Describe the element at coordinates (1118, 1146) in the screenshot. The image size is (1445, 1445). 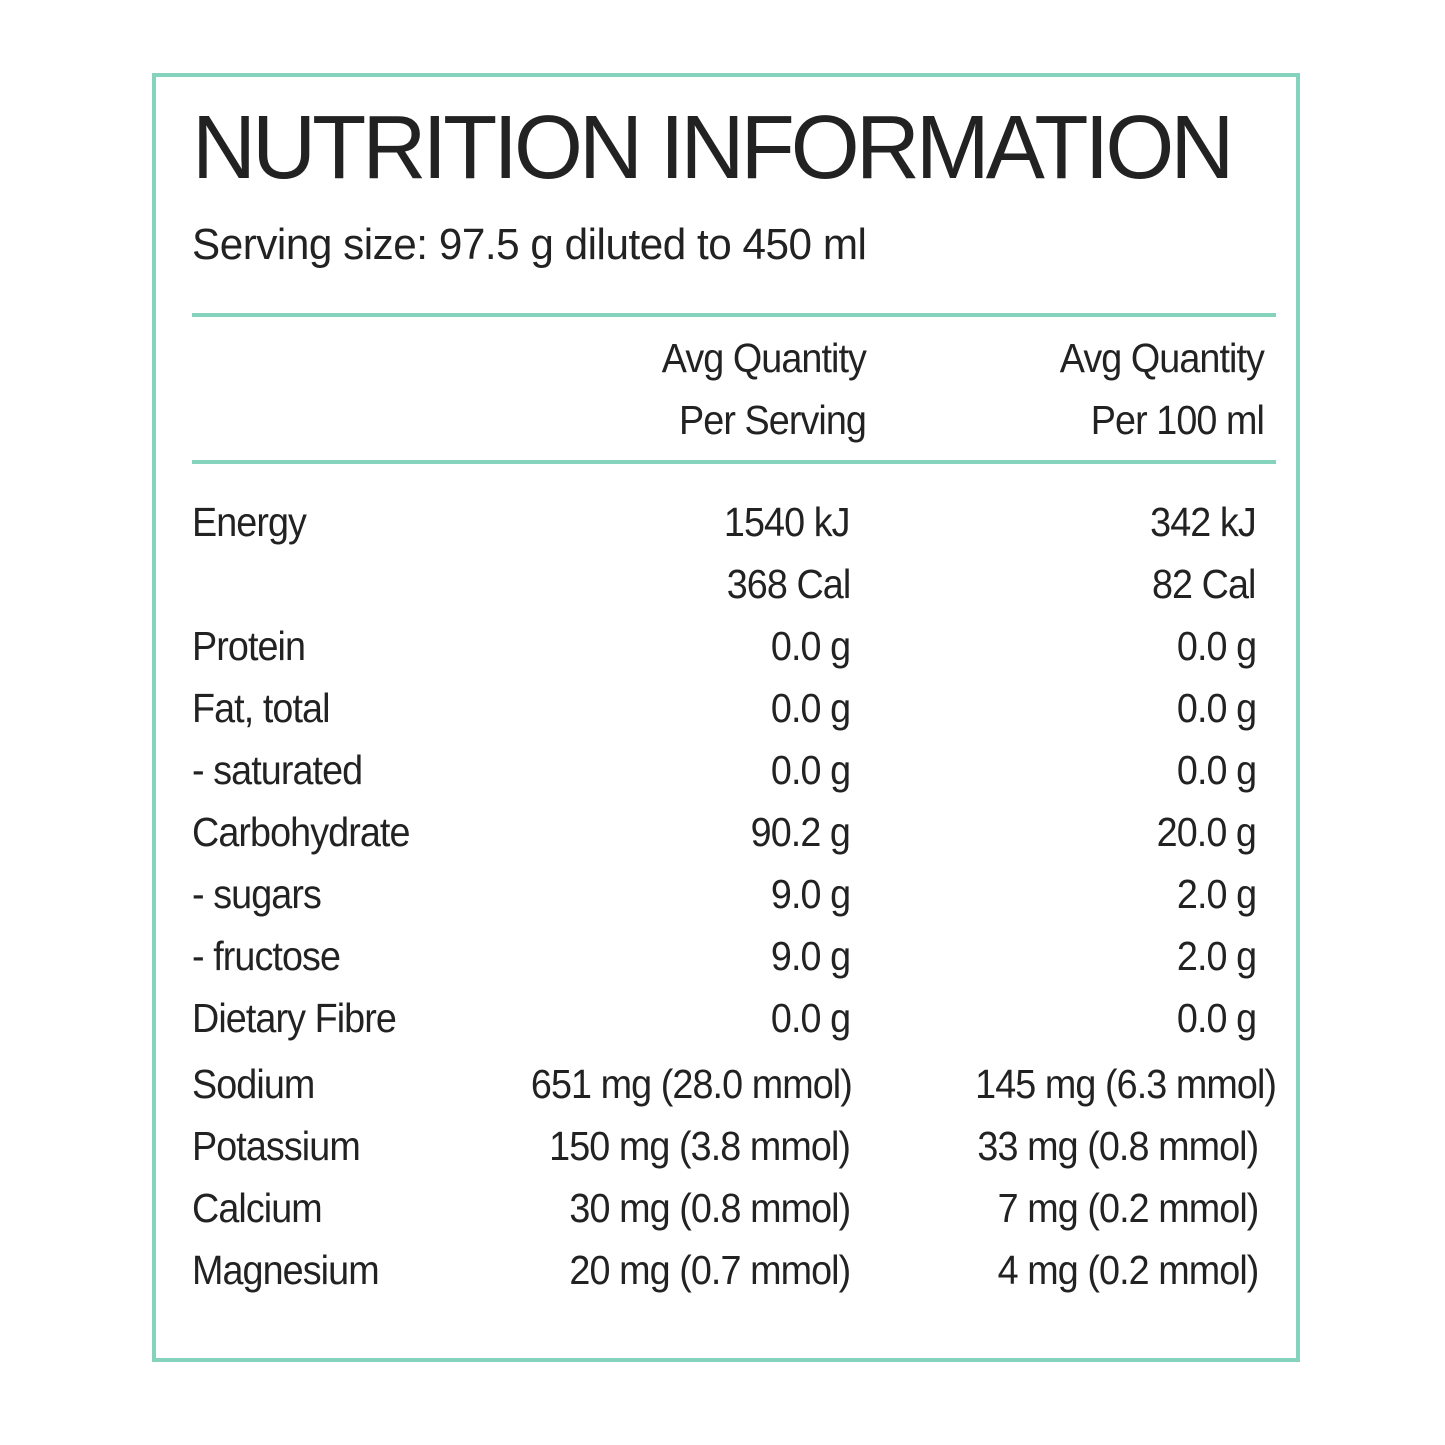
I see `per-100ml-value: 33 mg (0.8 mmol)` at that location.